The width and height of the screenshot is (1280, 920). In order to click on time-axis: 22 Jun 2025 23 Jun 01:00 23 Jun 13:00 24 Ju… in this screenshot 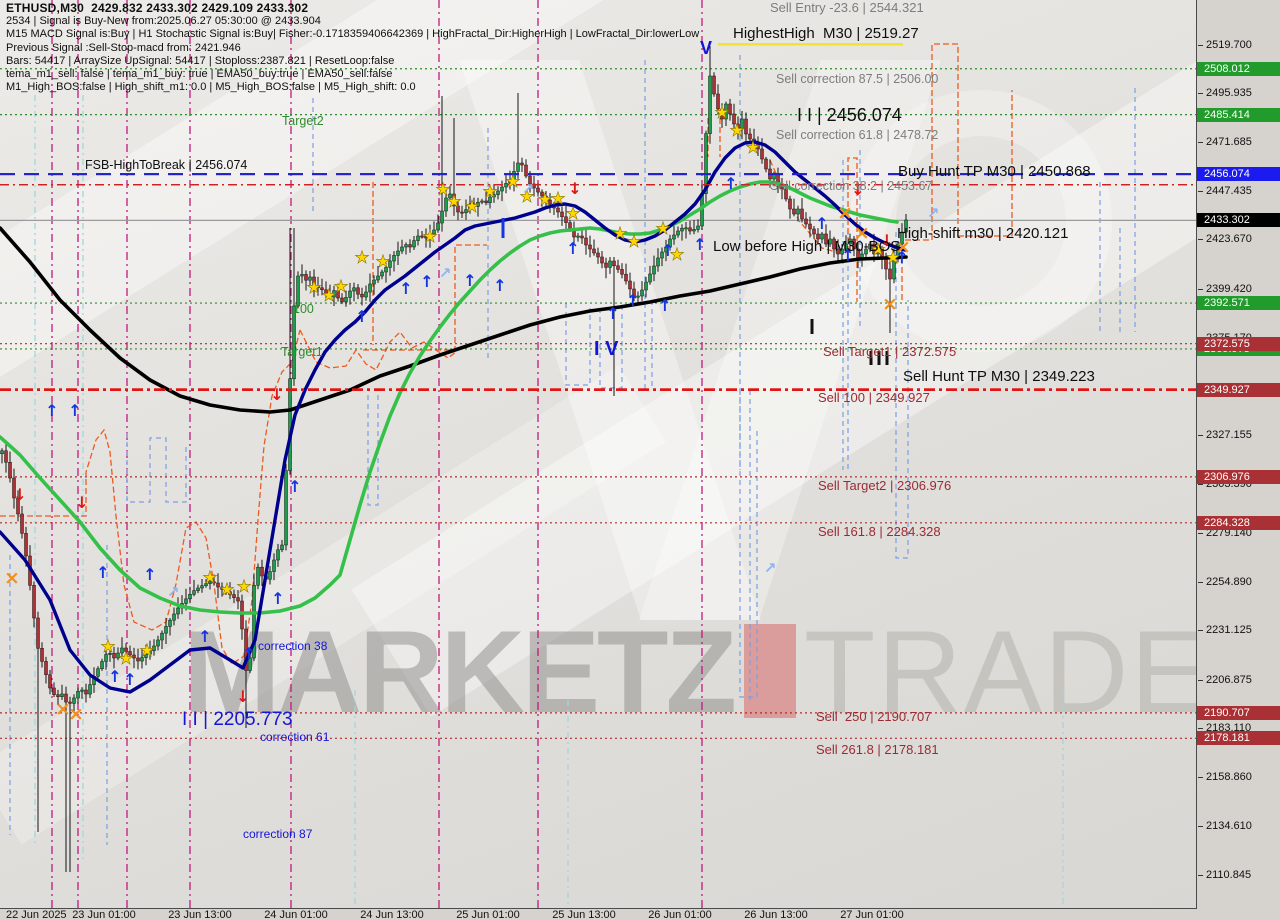, I will do `click(598, 914)`.